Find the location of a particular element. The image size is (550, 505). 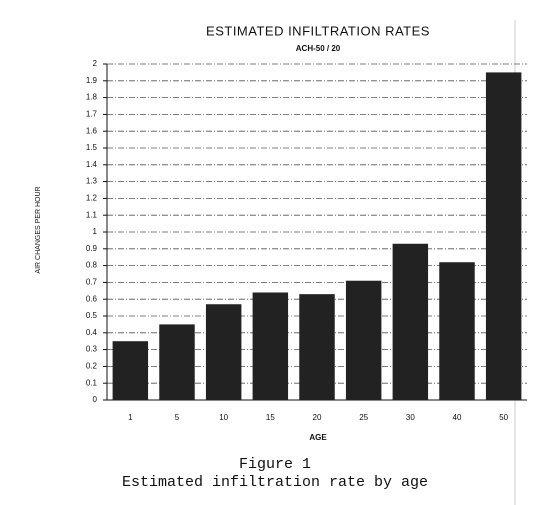

y-tick-label: 0.7 is located at coordinates (92, 282).